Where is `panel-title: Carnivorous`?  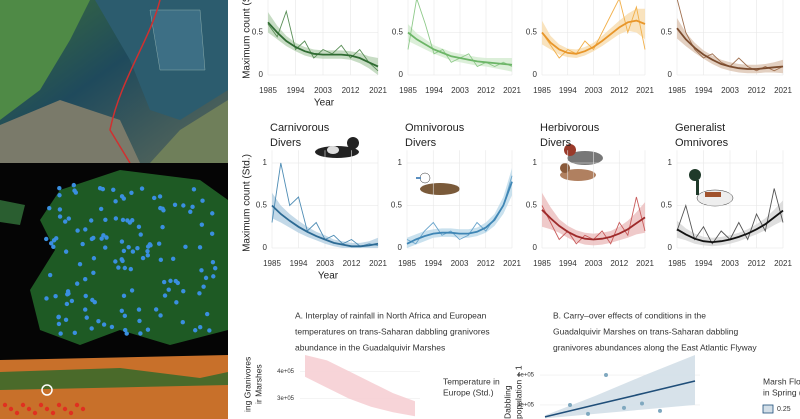
panel-title: Carnivorous is located at coordinates (300, 128).